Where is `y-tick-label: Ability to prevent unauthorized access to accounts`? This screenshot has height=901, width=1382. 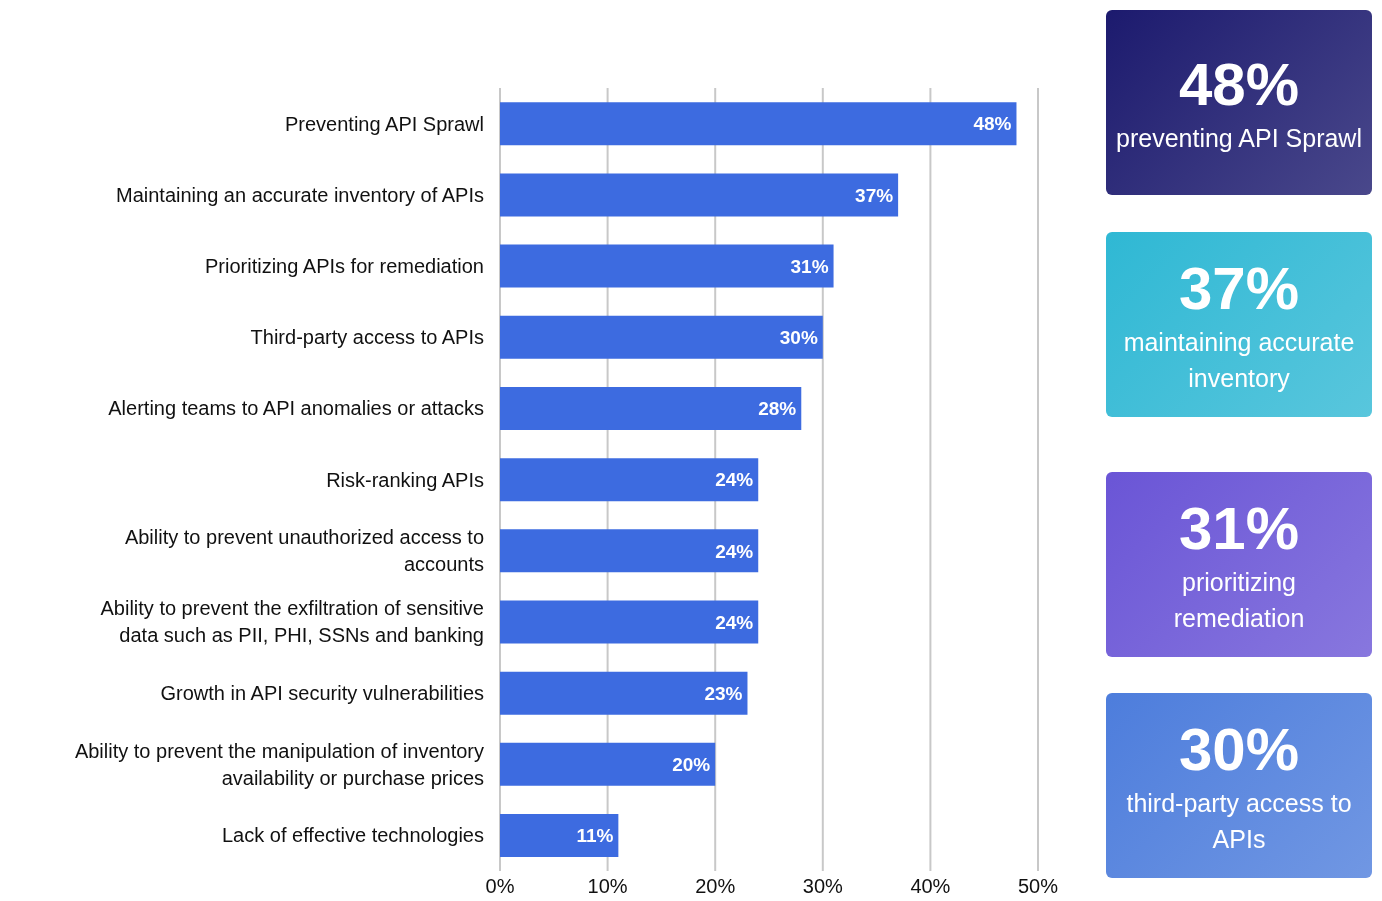
y-tick-label: Ability to prevent unauthorized access to accounts is located at coordinates (304, 551).